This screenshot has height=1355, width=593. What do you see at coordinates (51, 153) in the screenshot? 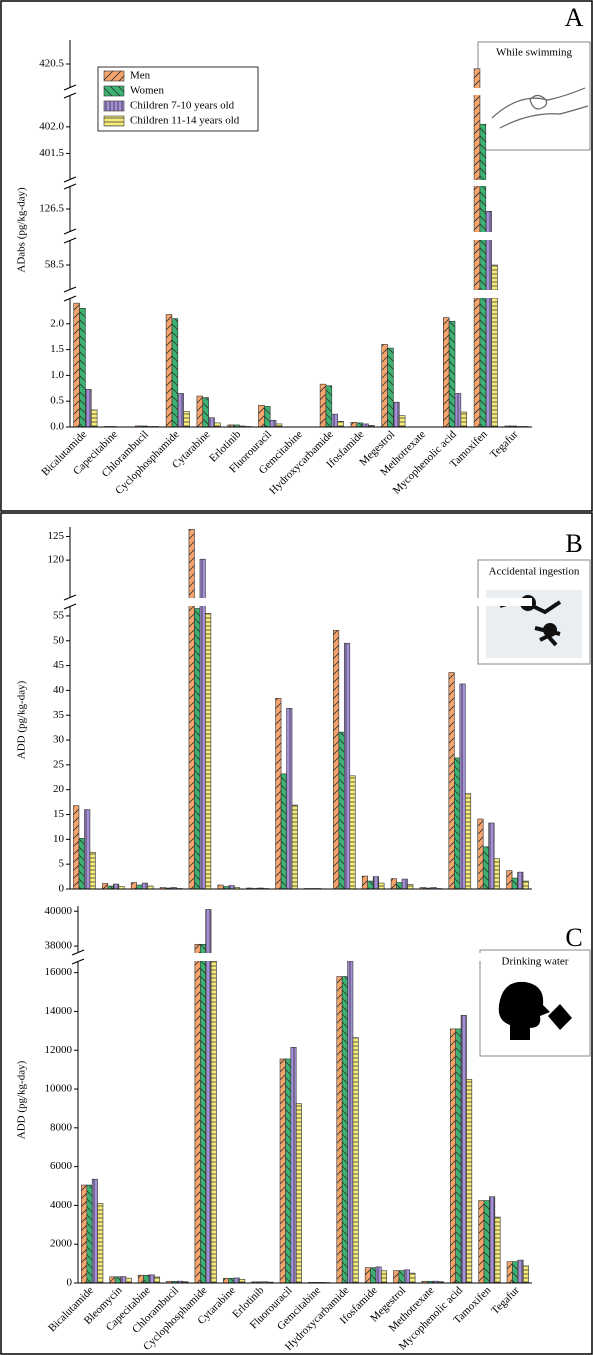
I see `y-tick-label: 401.5` at bounding box center [51, 153].